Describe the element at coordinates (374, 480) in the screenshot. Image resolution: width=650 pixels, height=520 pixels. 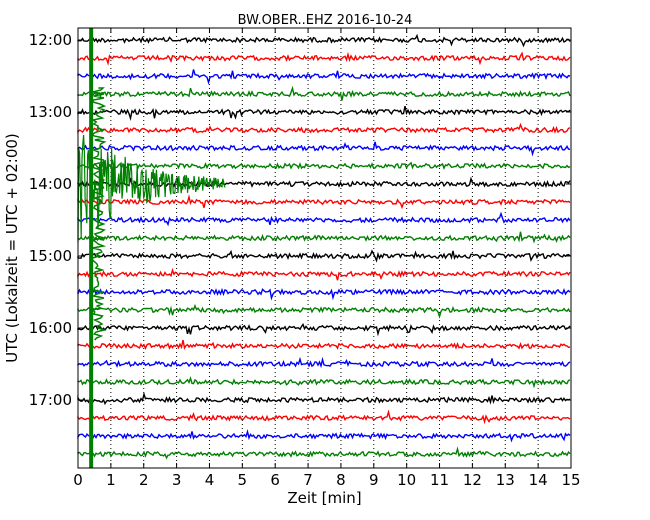
I see `x-tick-label: 9` at that location.